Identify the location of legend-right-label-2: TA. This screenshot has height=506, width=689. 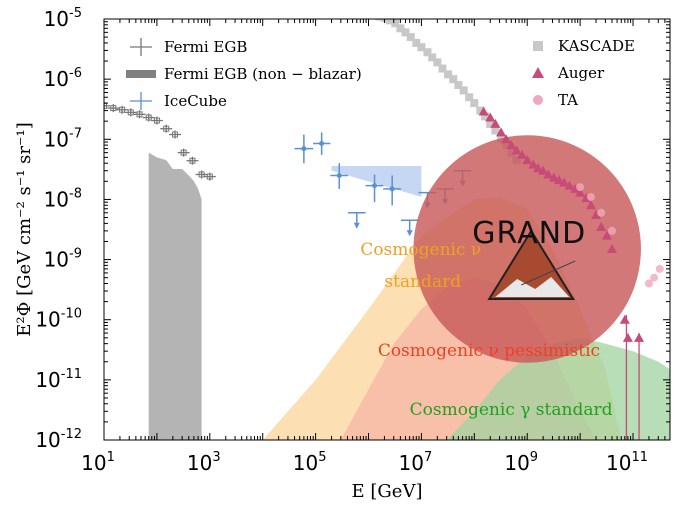
(568, 100).